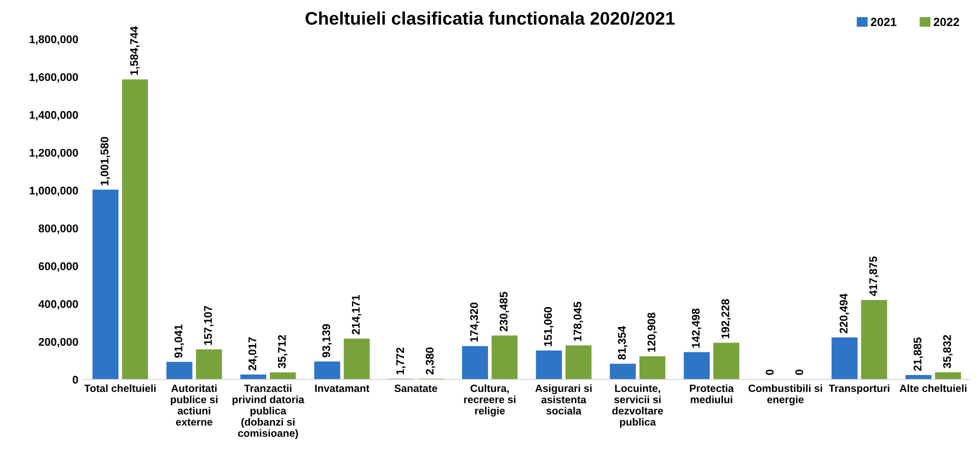  What do you see at coordinates (505, 312) in the screenshot?
I see `data-label: 230,485` at bounding box center [505, 312].